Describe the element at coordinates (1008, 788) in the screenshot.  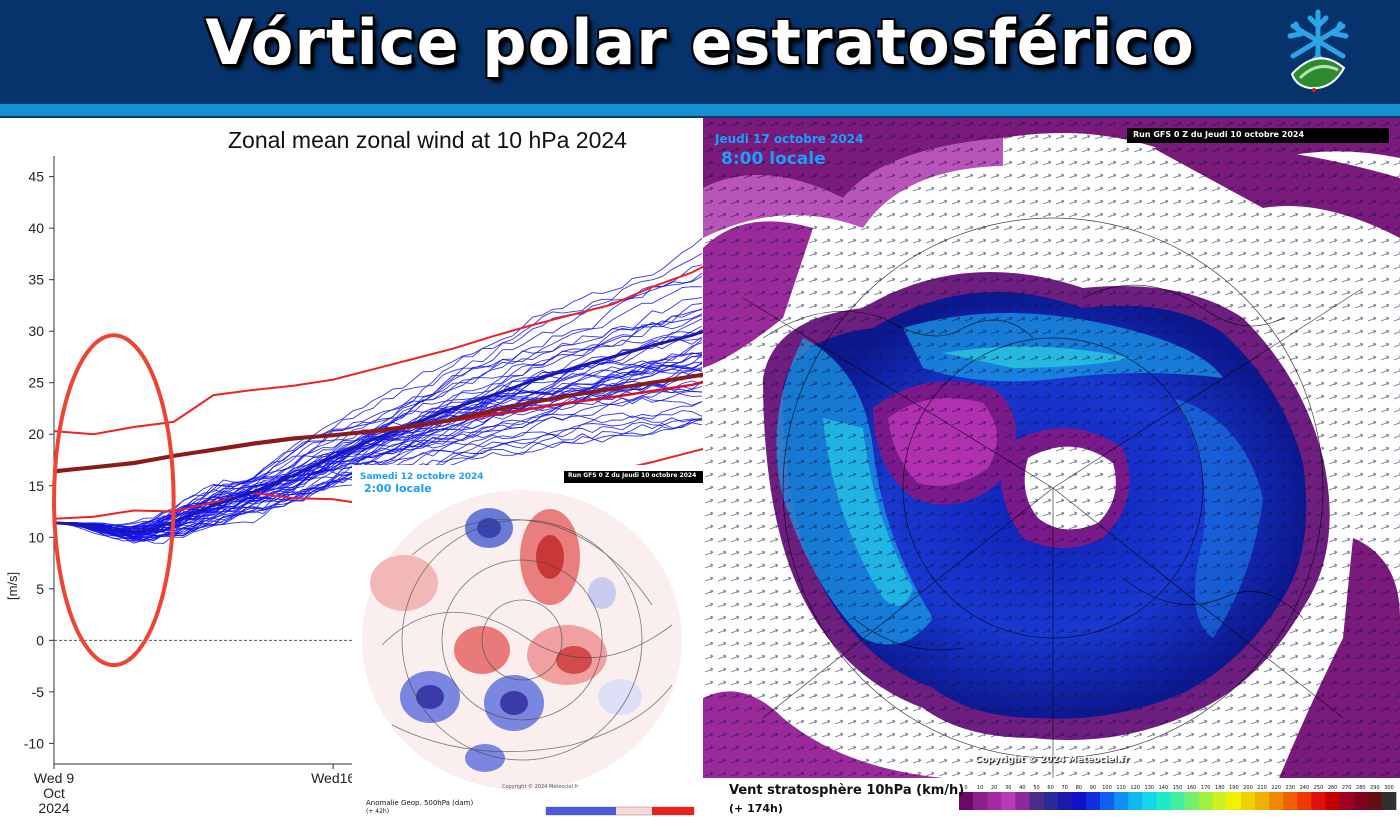
I see `scale-value-label: 30` at that location.